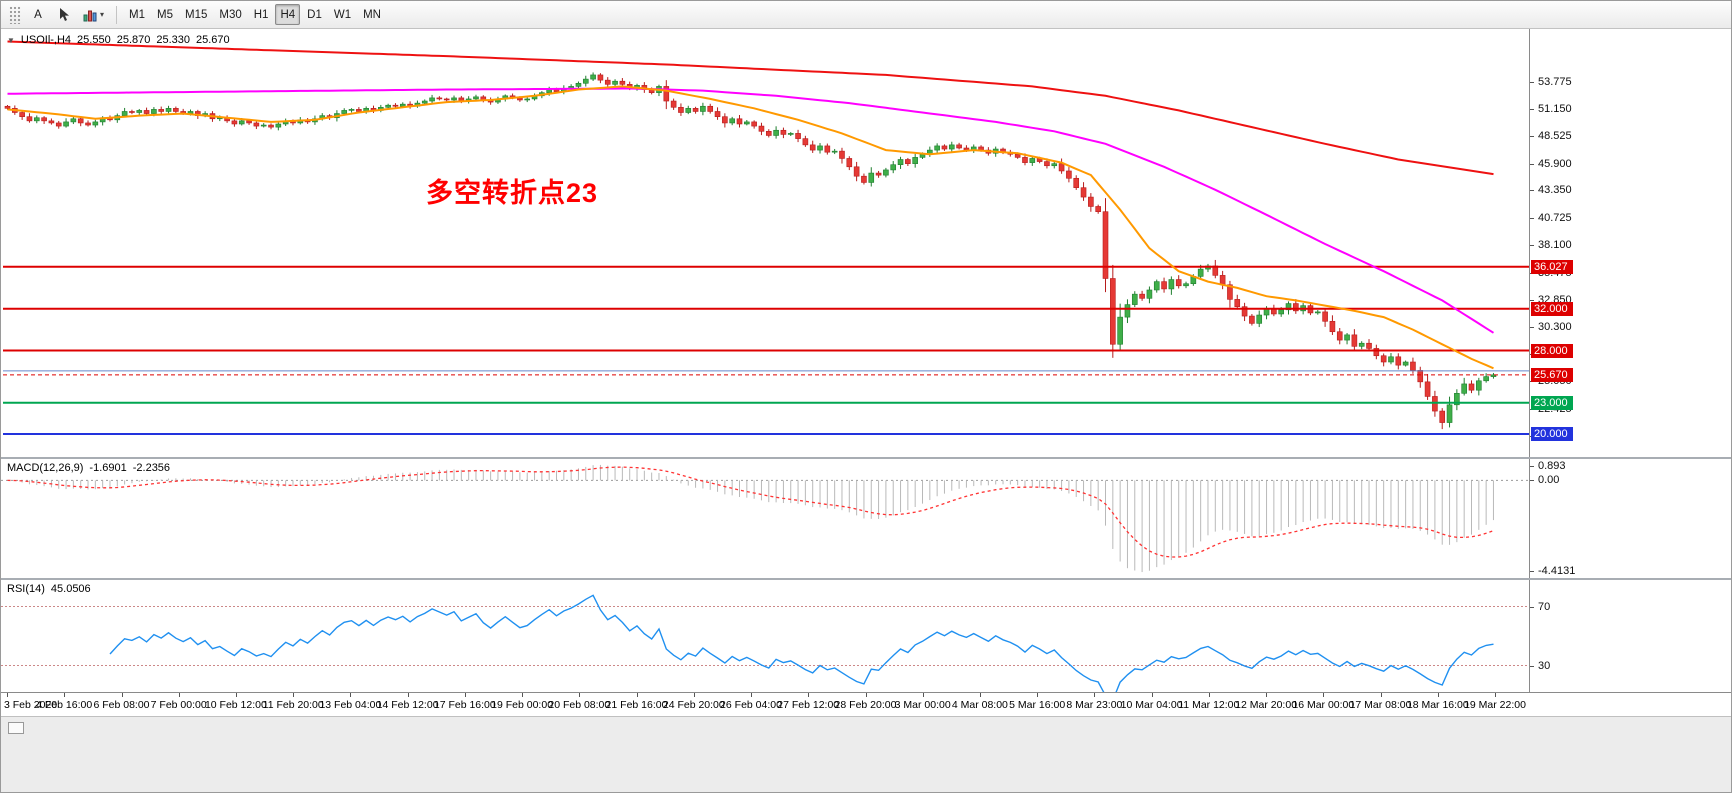 The image size is (1732, 793). Describe the element at coordinates (1437, 705) in the screenshot. I see `time-axis-label: 18 Mar 16:00` at that location.